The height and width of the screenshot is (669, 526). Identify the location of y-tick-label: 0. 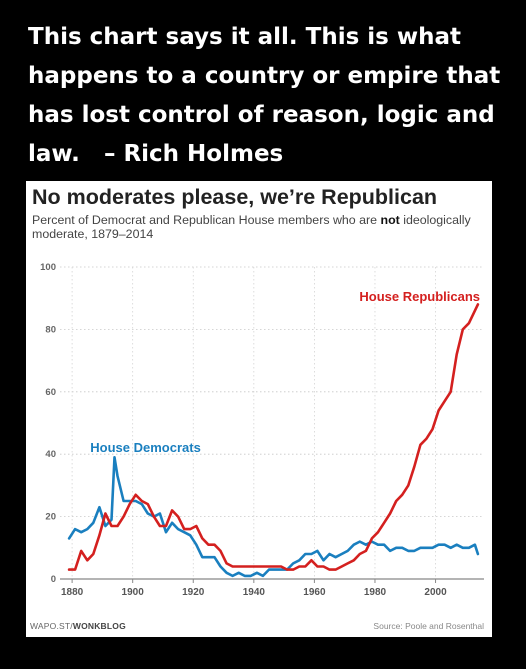
(53, 579).